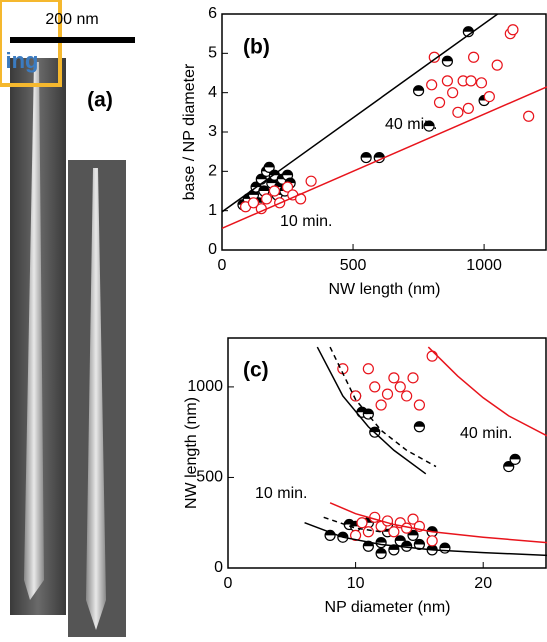  I want to click on scale-bar, so click(72, 40).